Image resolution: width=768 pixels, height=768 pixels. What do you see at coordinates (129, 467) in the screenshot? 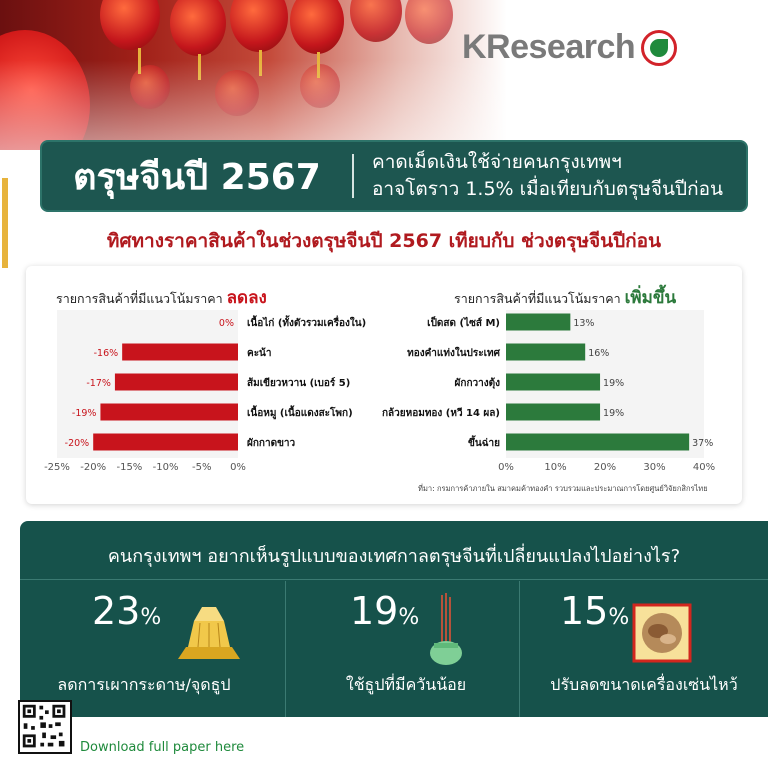
I see `x-tick-label: -15%` at bounding box center [129, 467].